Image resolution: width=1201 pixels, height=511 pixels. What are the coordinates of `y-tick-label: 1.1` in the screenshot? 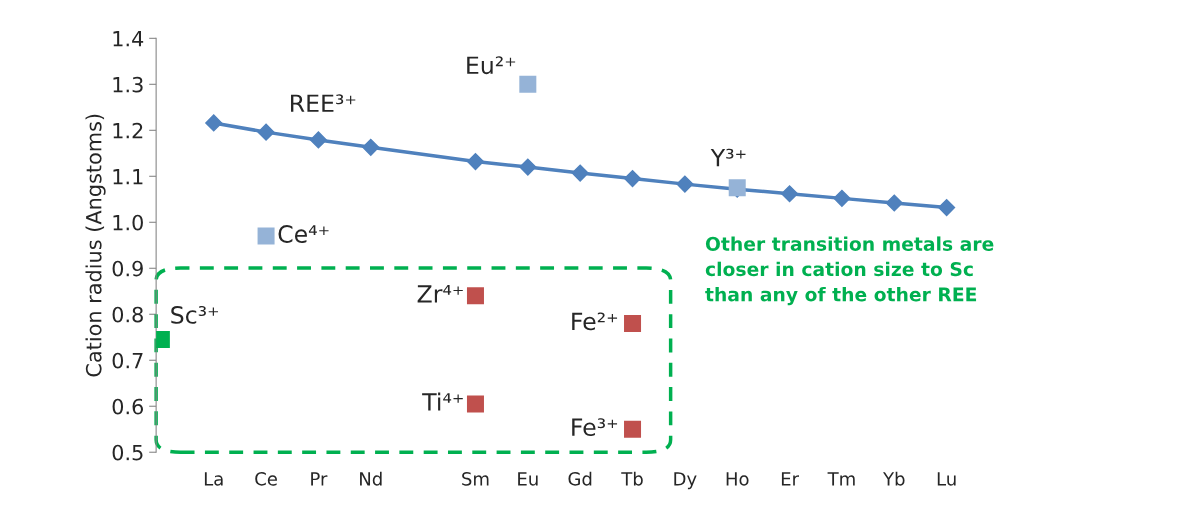 It's located at (128, 177).